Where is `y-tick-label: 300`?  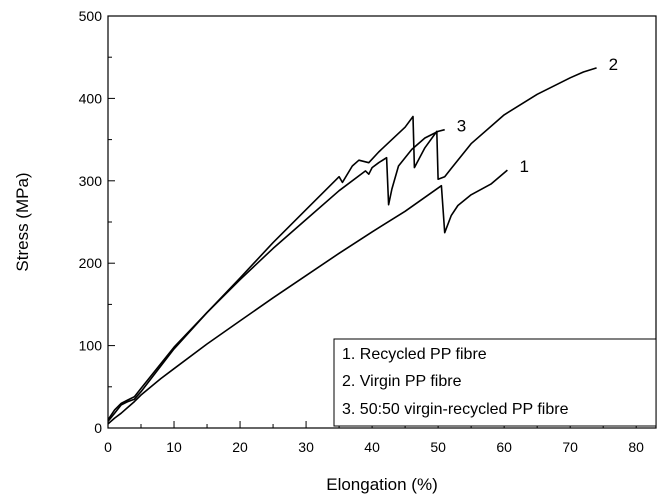 y-tick-label: 300 is located at coordinates (91, 181).